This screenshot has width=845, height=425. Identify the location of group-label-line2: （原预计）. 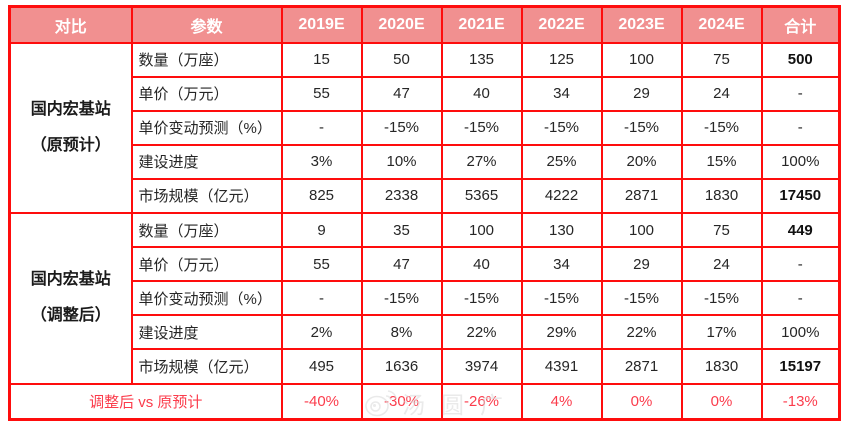
(70, 145).